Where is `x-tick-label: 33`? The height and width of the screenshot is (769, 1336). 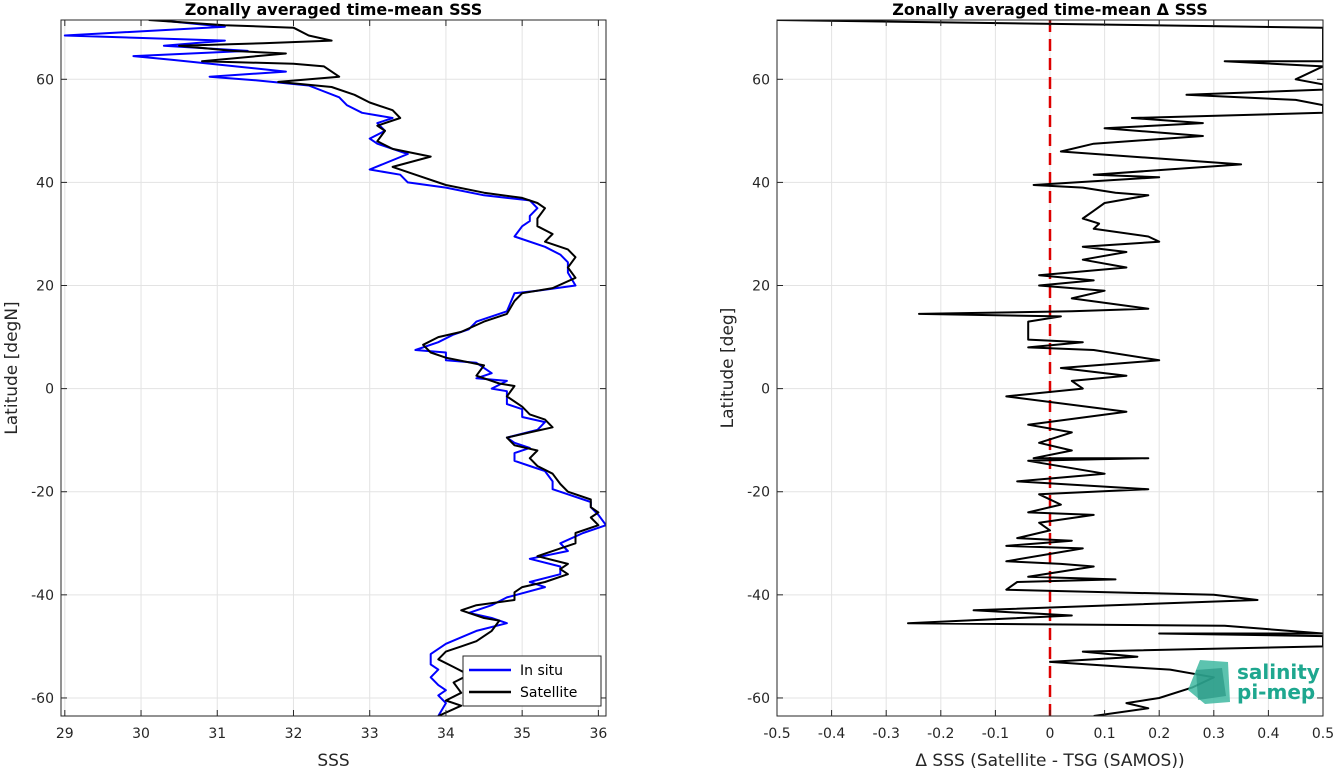 x-tick-label: 33 is located at coordinates (370, 734).